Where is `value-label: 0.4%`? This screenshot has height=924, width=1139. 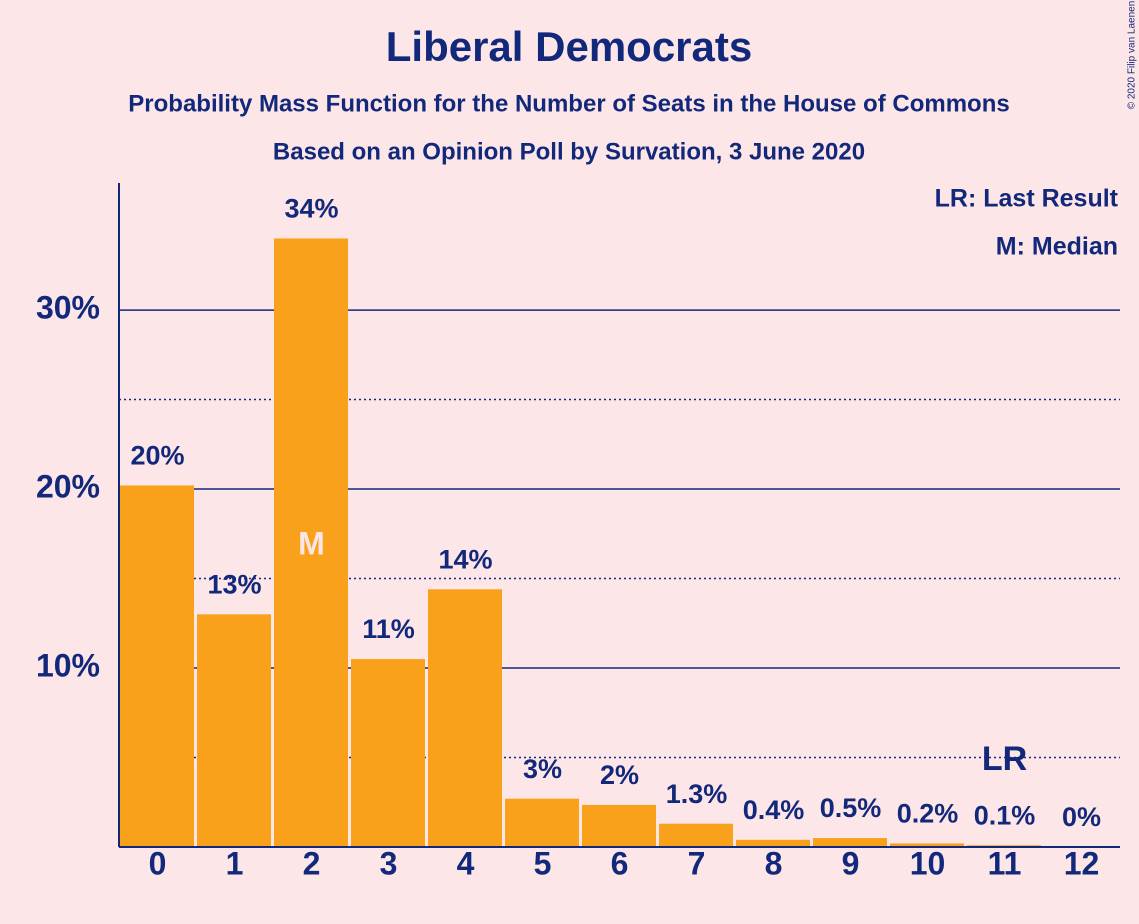
value-label: 0.4% is located at coordinates (774, 810).